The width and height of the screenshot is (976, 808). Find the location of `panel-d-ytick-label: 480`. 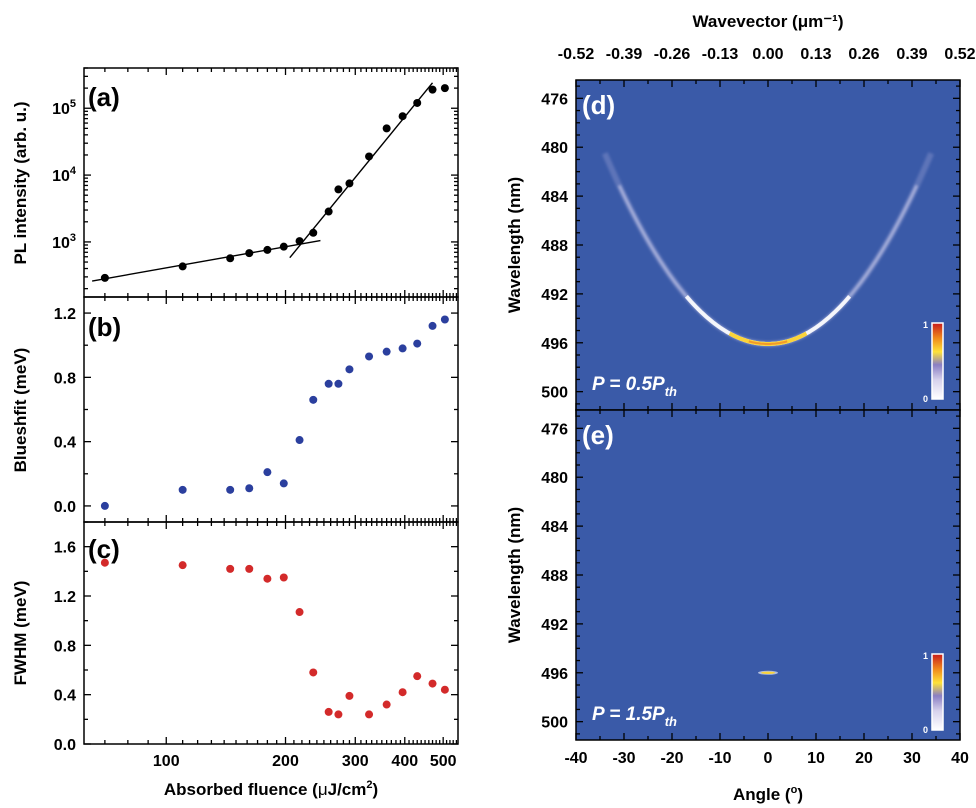

panel-d-ytick-label: 480 is located at coordinates (554, 148).